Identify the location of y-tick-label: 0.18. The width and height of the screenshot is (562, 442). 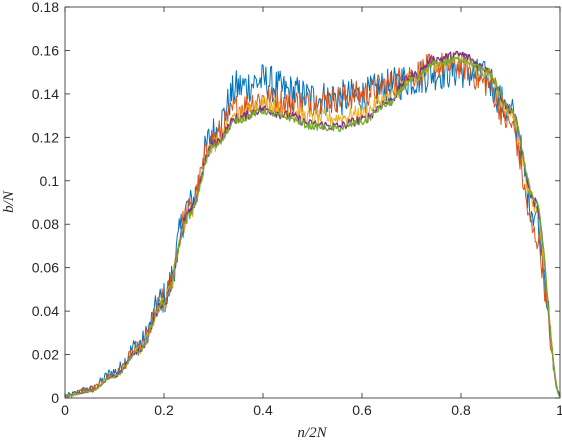
(45, 7).